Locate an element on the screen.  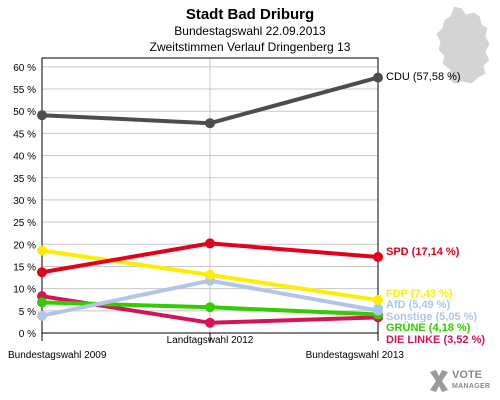
vote-manager-wordmark: VOTE MANAGER is located at coordinates (471, 381).